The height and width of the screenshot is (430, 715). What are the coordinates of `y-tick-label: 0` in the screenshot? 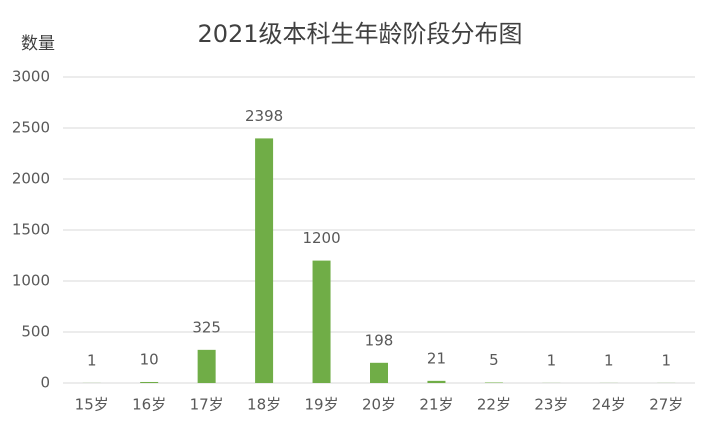 It's located at (45, 383).